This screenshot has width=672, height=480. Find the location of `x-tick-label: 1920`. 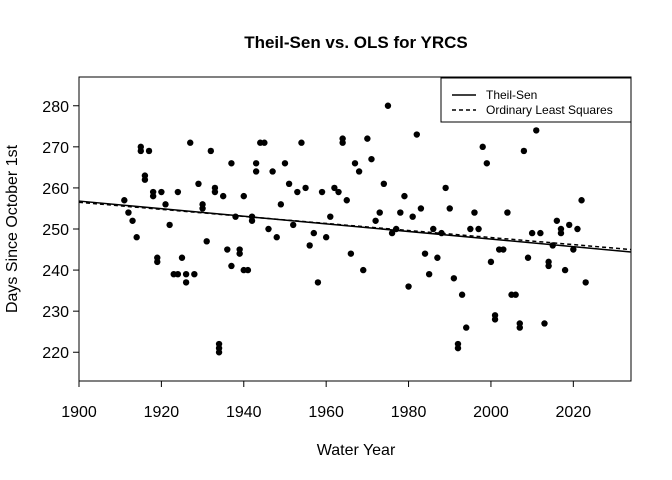

x-tick-label: 1920 is located at coordinates (162, 412).